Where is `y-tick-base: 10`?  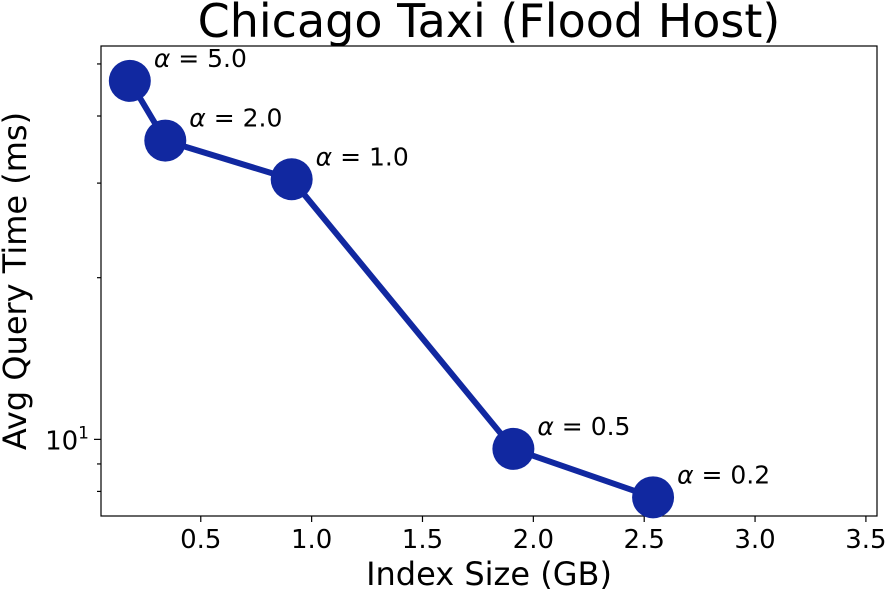
y-tick-base: 10 is located at coordinates (61, 441).